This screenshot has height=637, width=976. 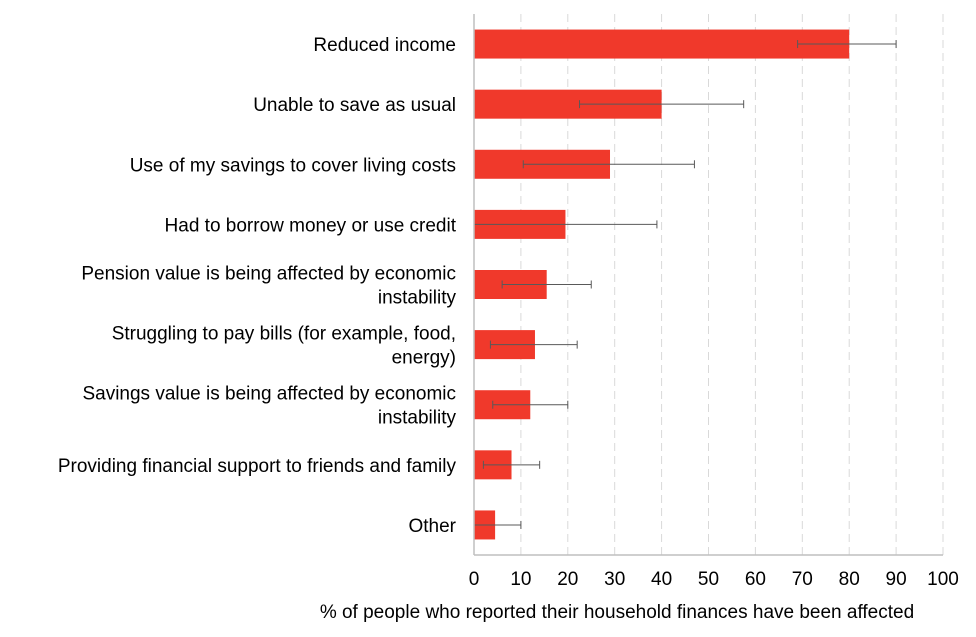 I want to click on category-label-line: Other, so click(x=432, y=526).